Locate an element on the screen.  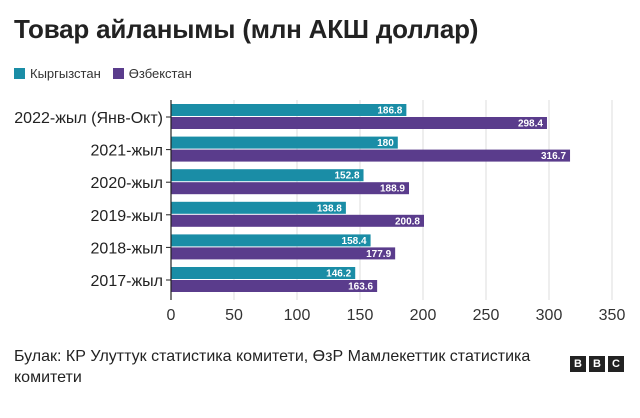
category-label: 2017-жыл is located at coordinates (127, 281).